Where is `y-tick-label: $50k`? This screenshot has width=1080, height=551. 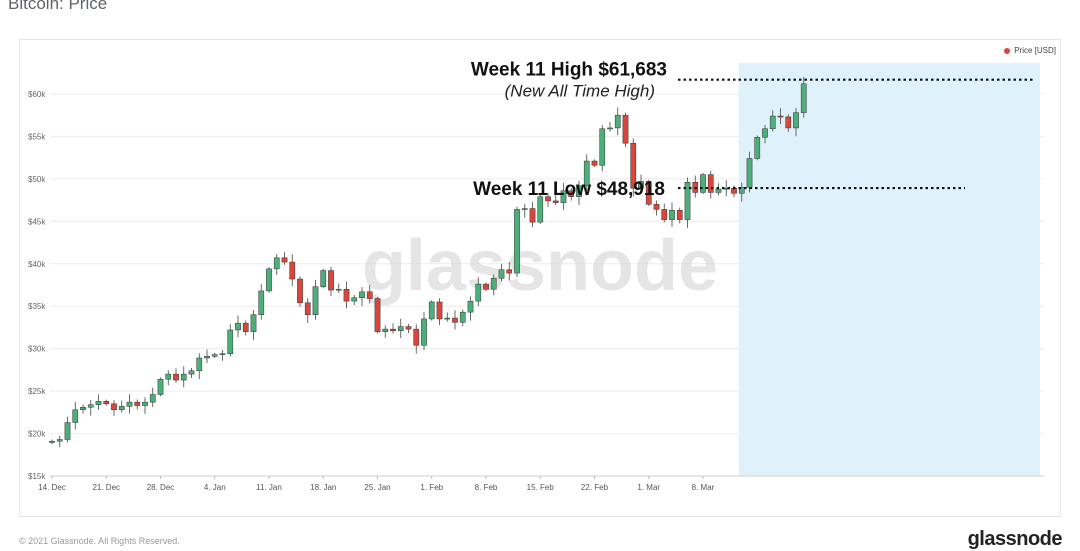 y-tick-label: $50k is located at coordinates (37, 179).